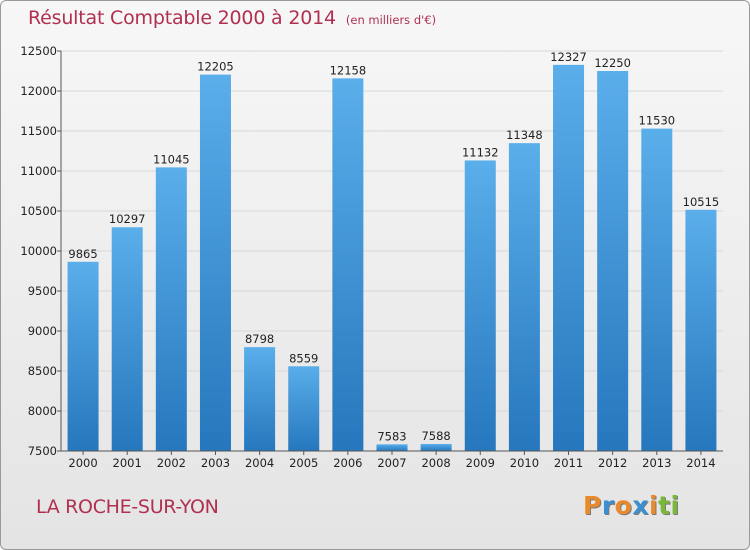 This screenshot has width=750, height=550. What do you see at coordinates (127, 219) in the screenshot?
I see `data-label-2001: 10297` at bounding box center [127, 219].